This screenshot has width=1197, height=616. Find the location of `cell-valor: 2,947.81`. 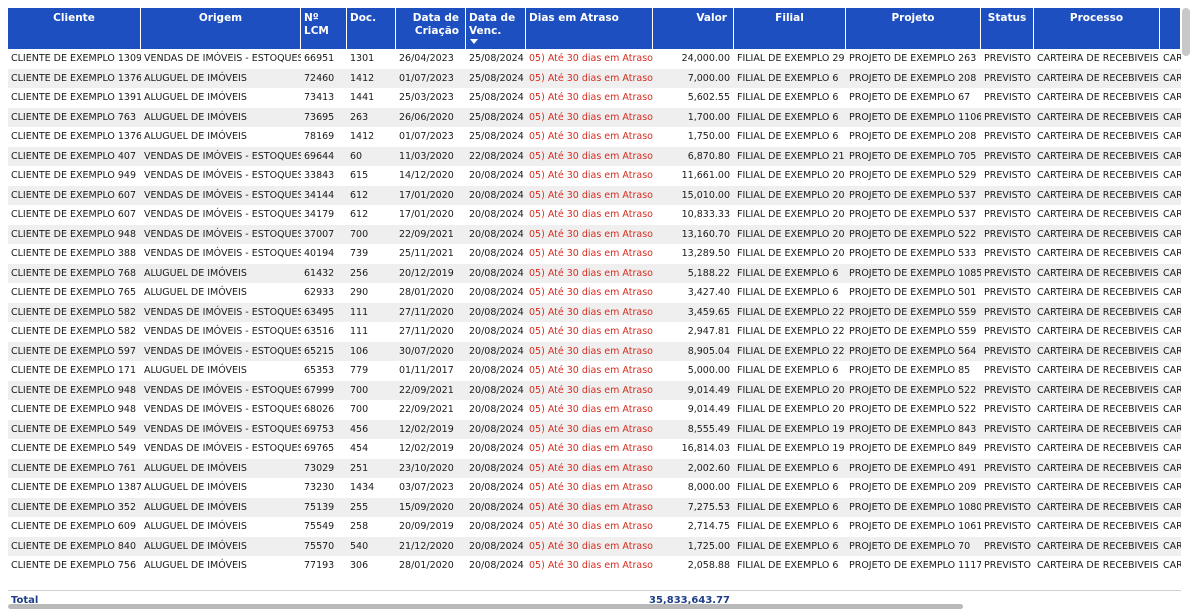

cell-valor: 2,947.81 is located at coordinates (708, 331).